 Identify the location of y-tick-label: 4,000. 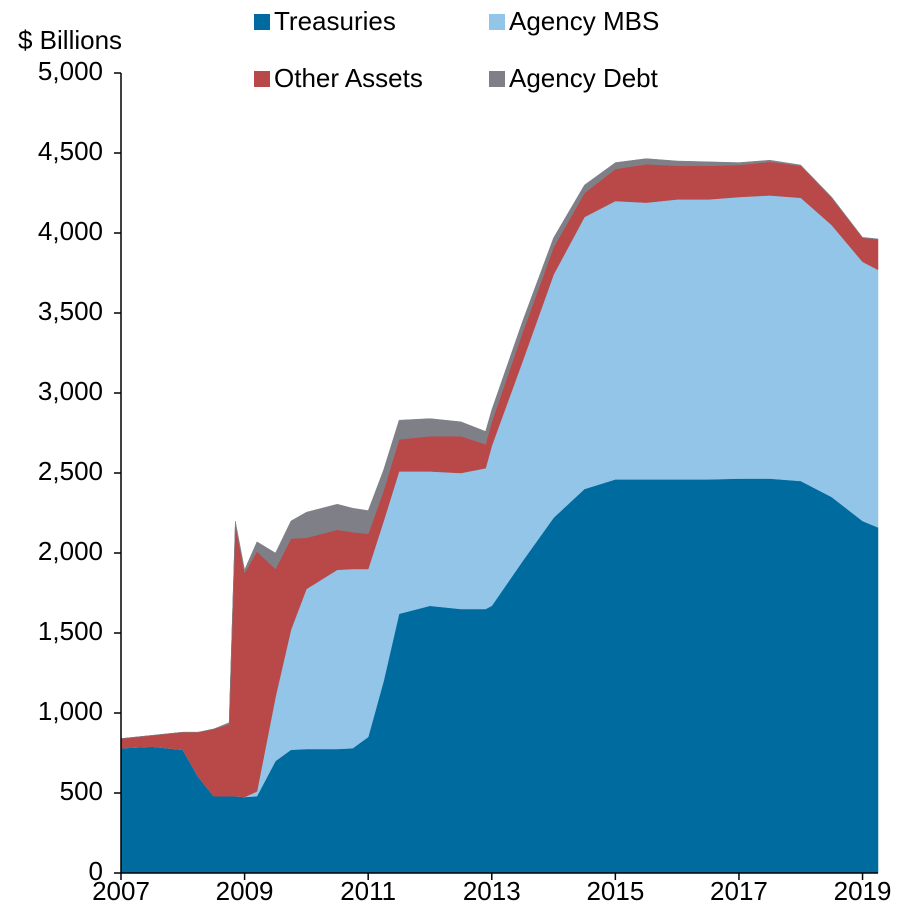
(70, 231).